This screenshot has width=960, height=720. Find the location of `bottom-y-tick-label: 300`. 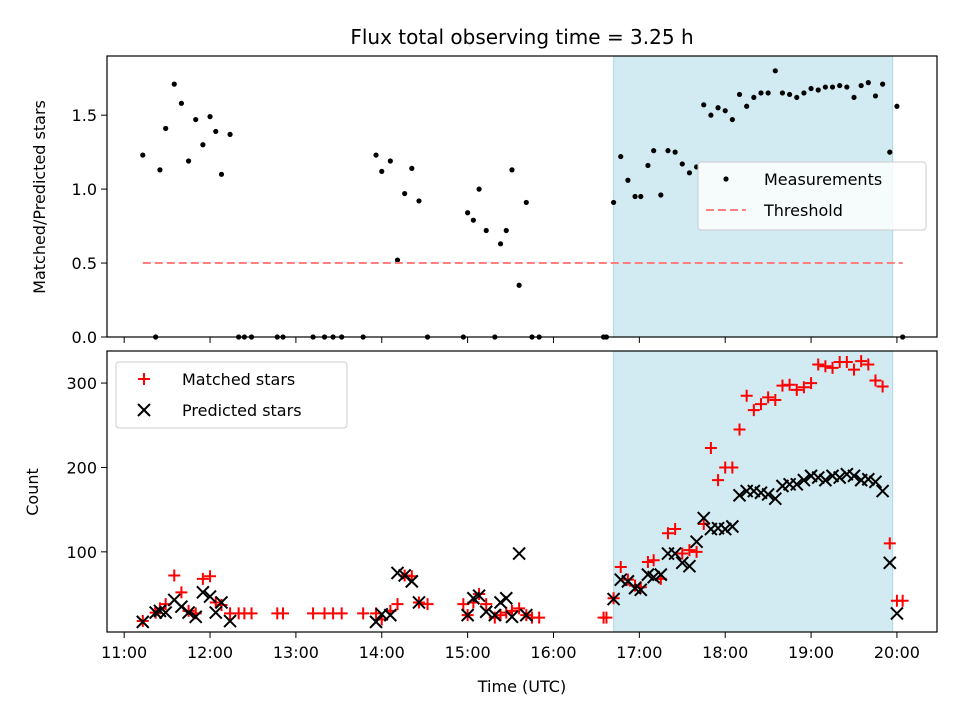

bottom-y-tick-label: 300 is located at coordinates (81, 383).